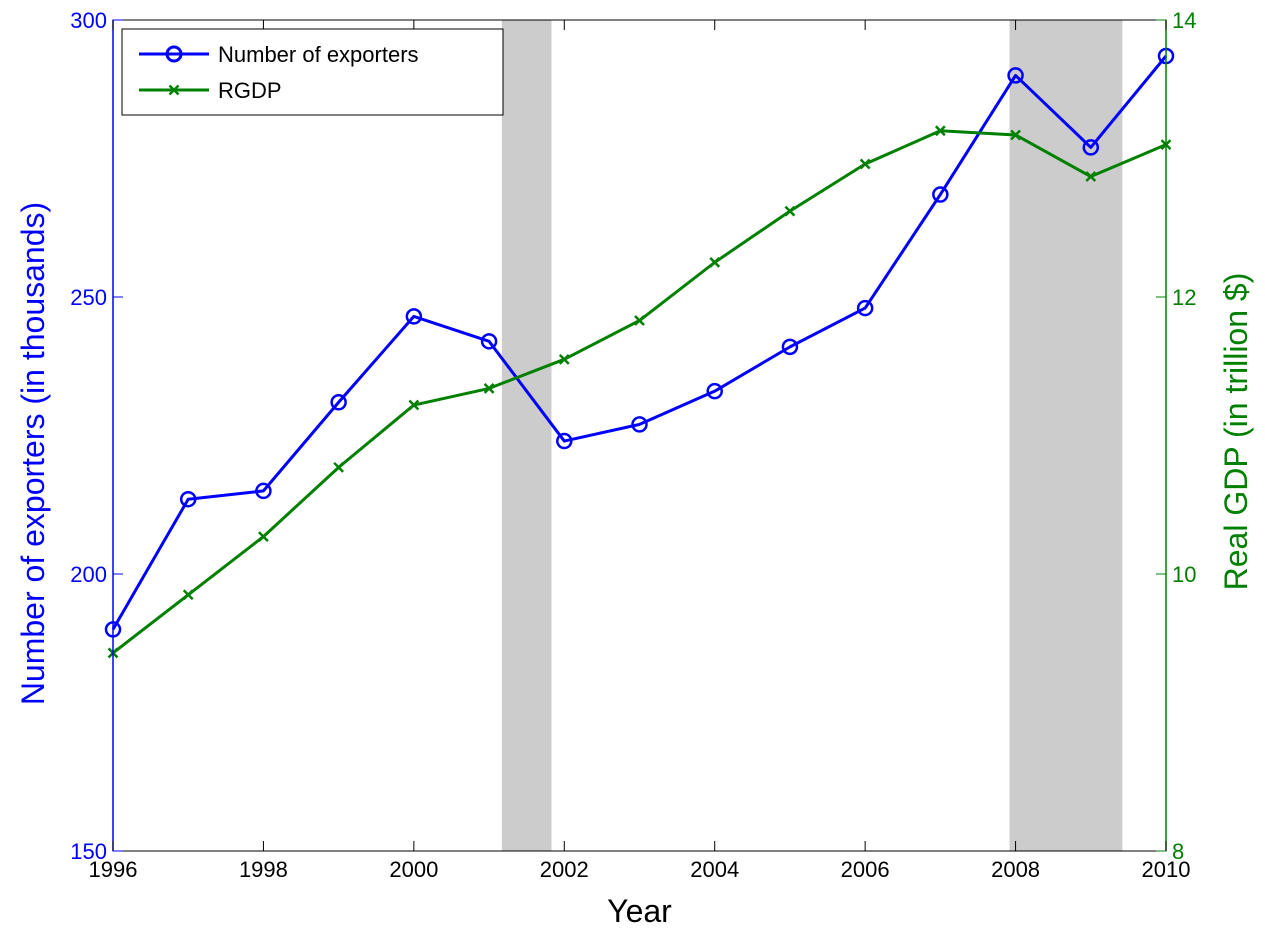 This screenshot has height=931, width=1265. Describe the element at coordinates (865, 164) in the screenshot. I see `rgdp-point-2006` at that location.